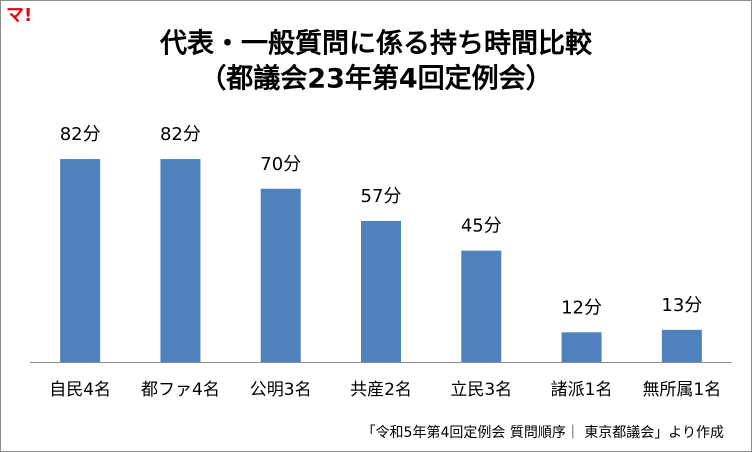  What do you see at coordinates (581, 307) in the screenshot?
I see `value-label: 12分` at bounding box center [581, 307].